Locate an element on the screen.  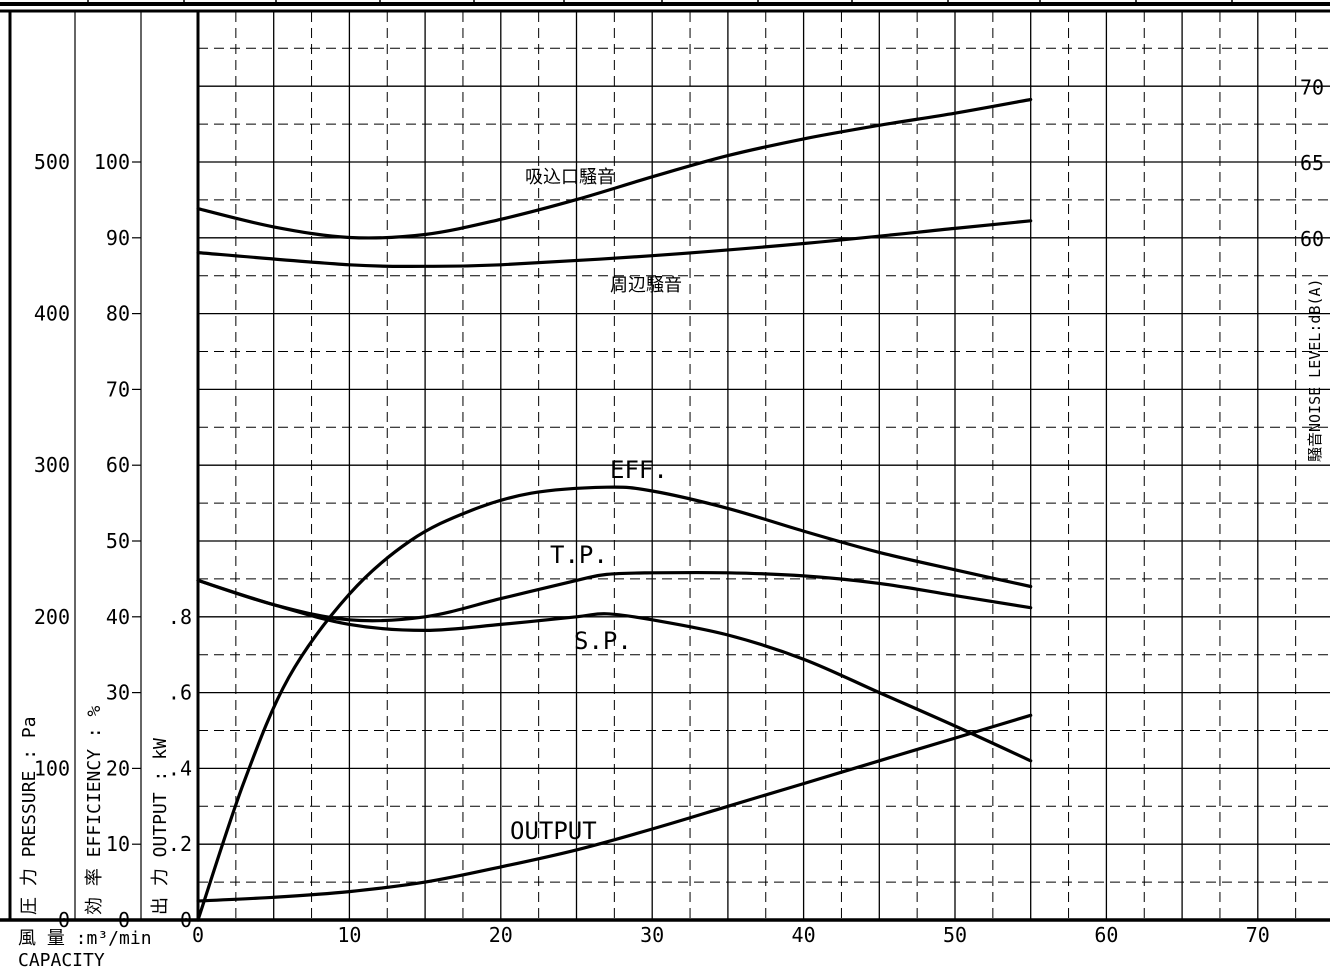
pressure-tick-label: 200 is located at coordinates (52, 617).